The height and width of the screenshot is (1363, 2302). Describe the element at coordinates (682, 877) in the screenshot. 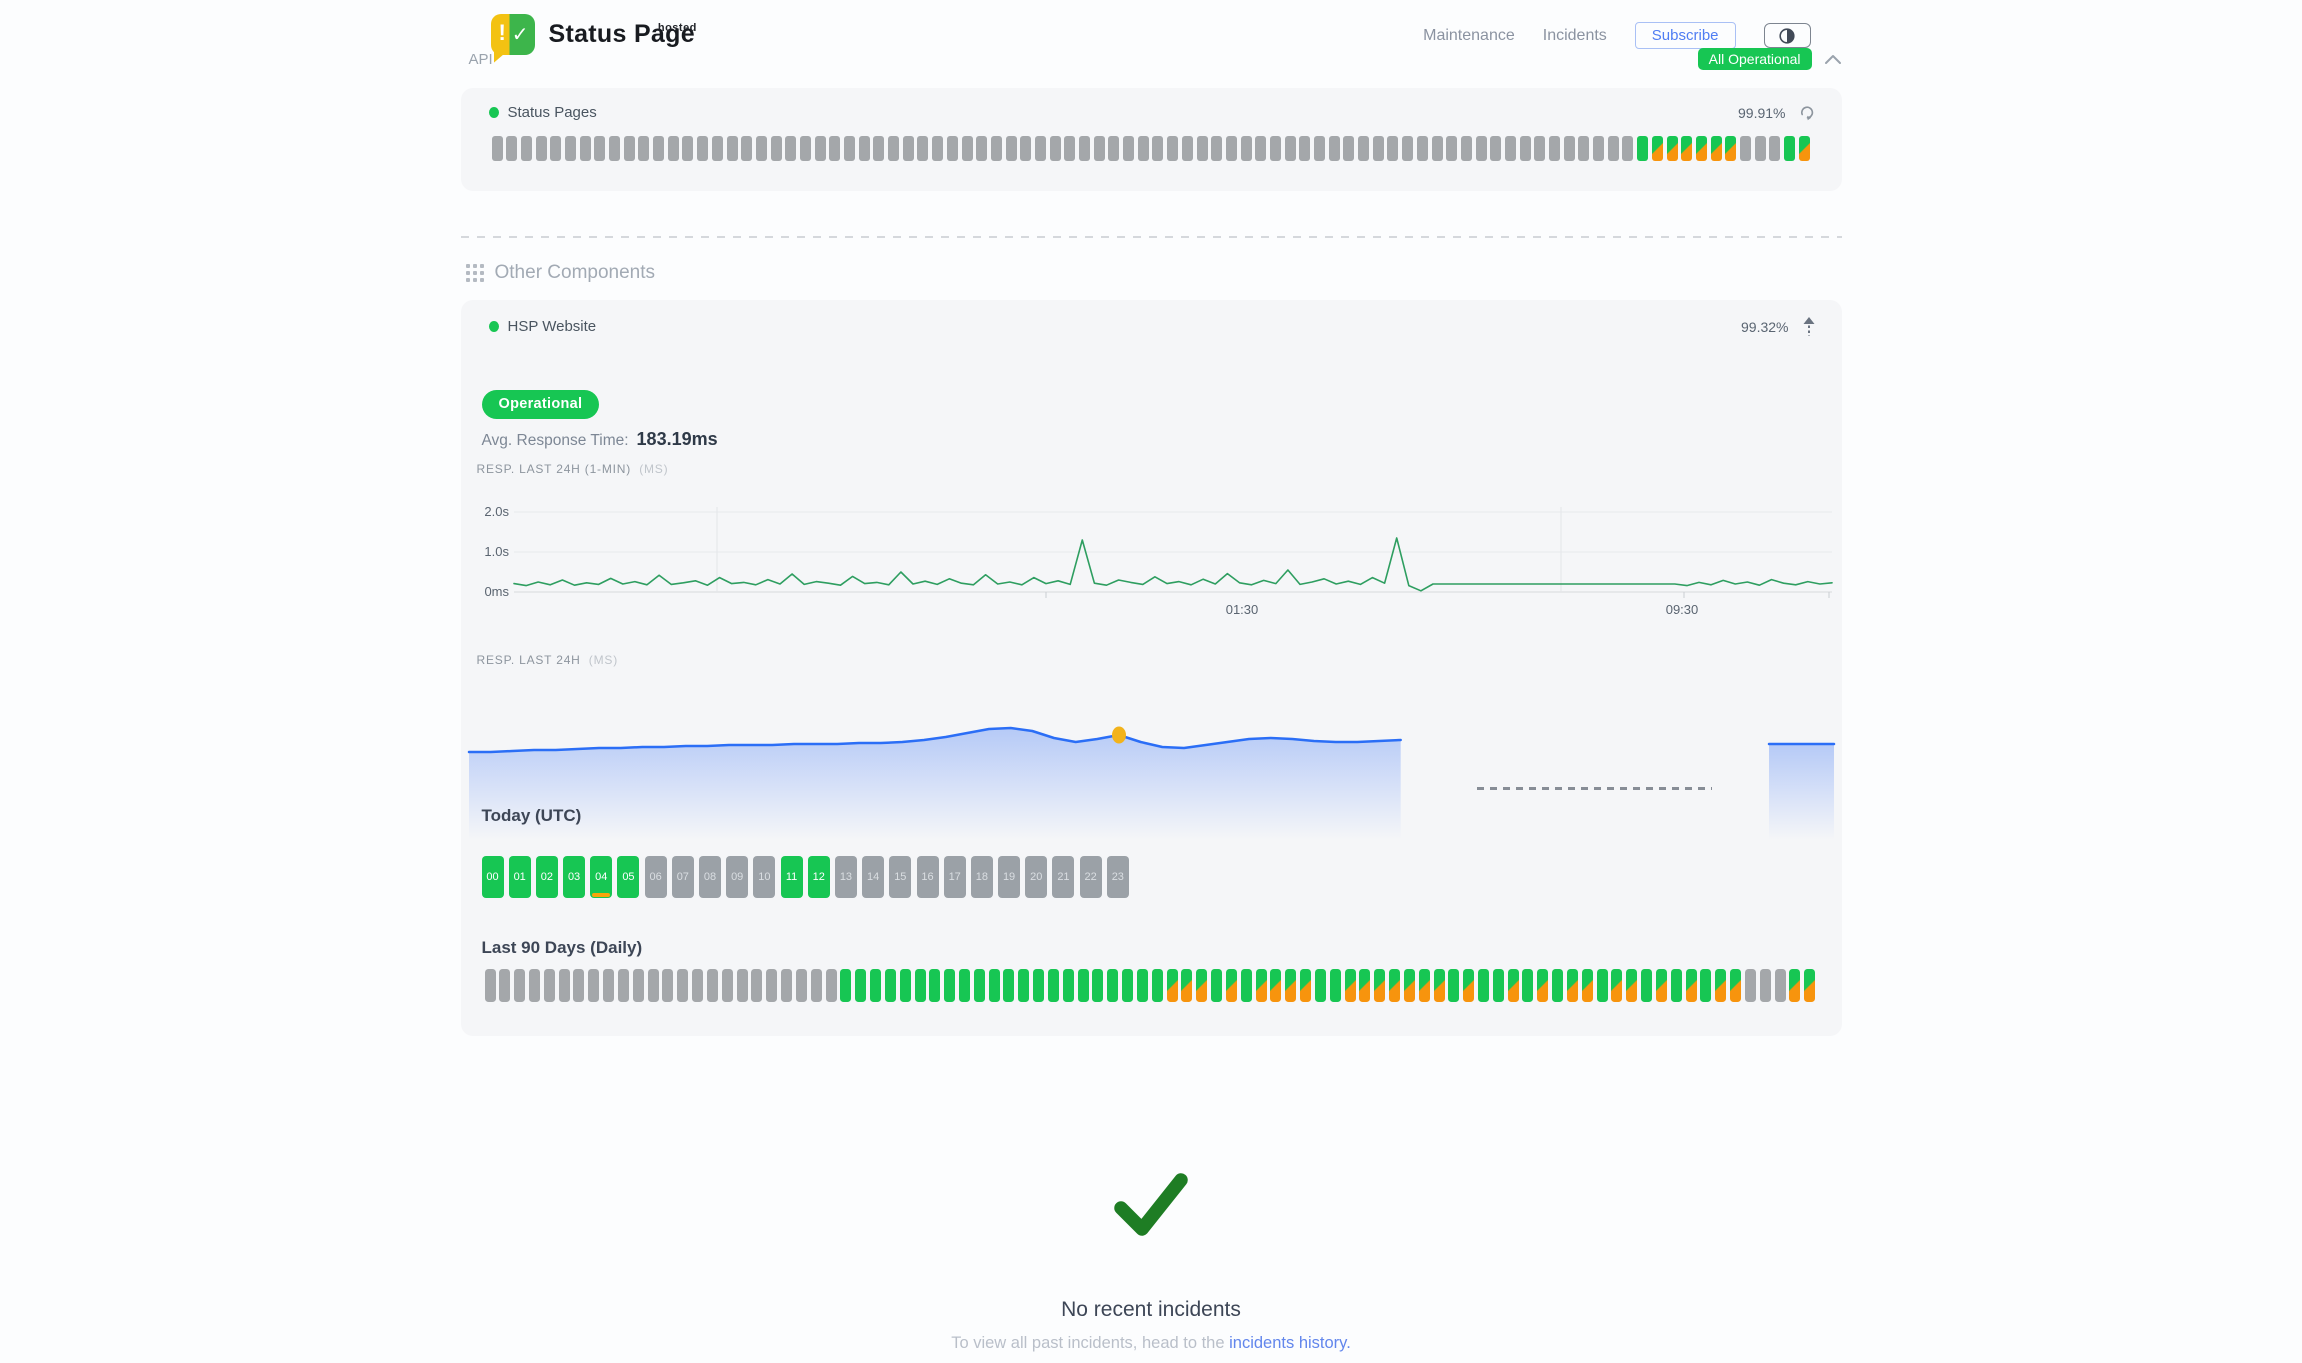

I see `hour-cell: 07` at that location.